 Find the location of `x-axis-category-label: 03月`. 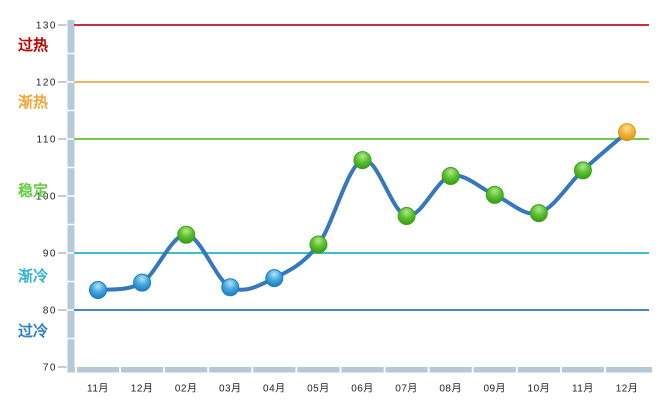

x-axis-category-label: 03月 is located at coordinates (230, 389).